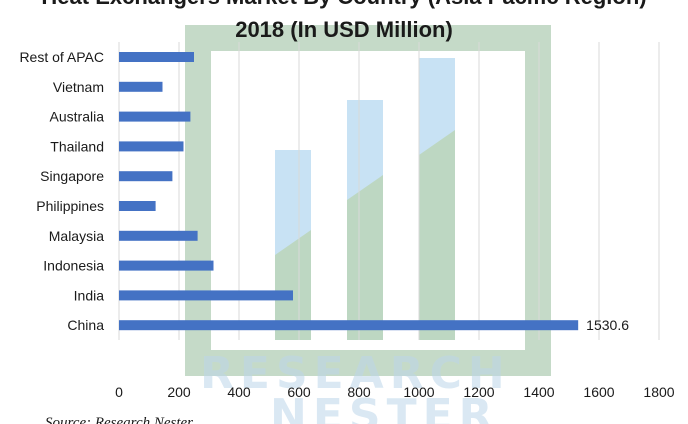  Describe the element at coordinates (73, 266) in the screenshot. I see `category-label: Indonesia` at that location.